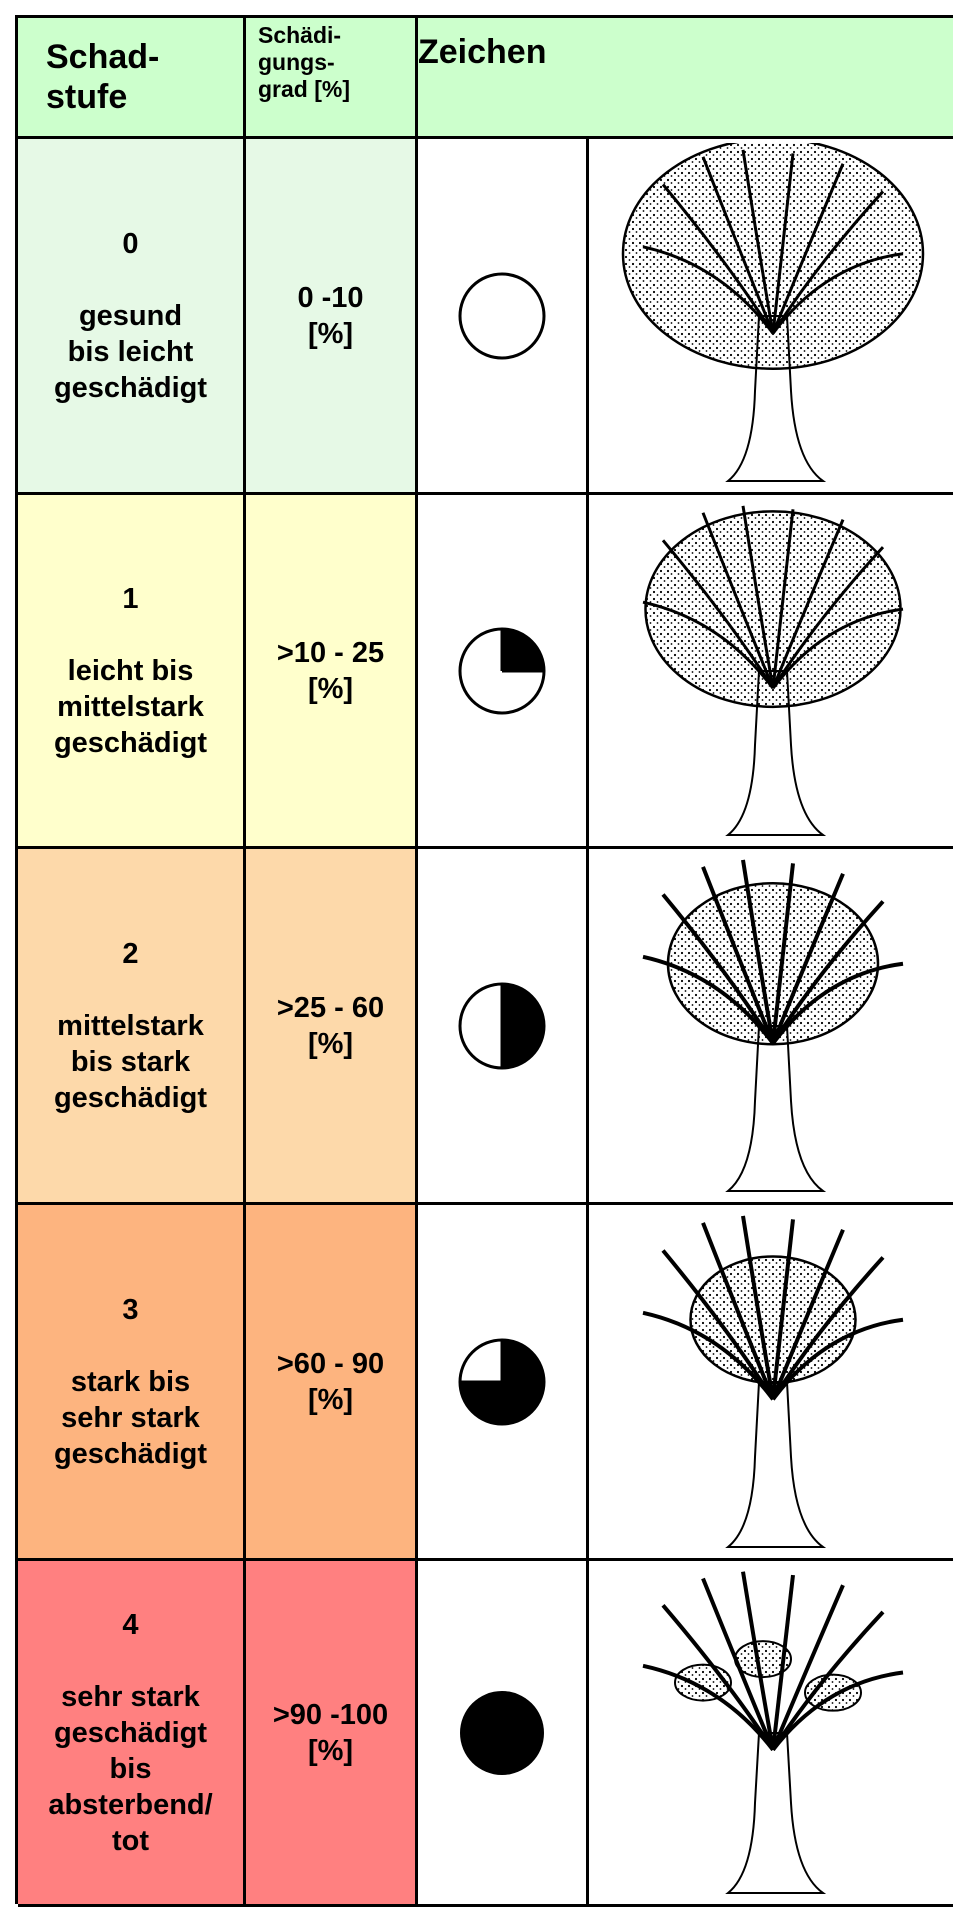  I want to click on grad-cell: >10 - 25 [%], so click(332, 672).